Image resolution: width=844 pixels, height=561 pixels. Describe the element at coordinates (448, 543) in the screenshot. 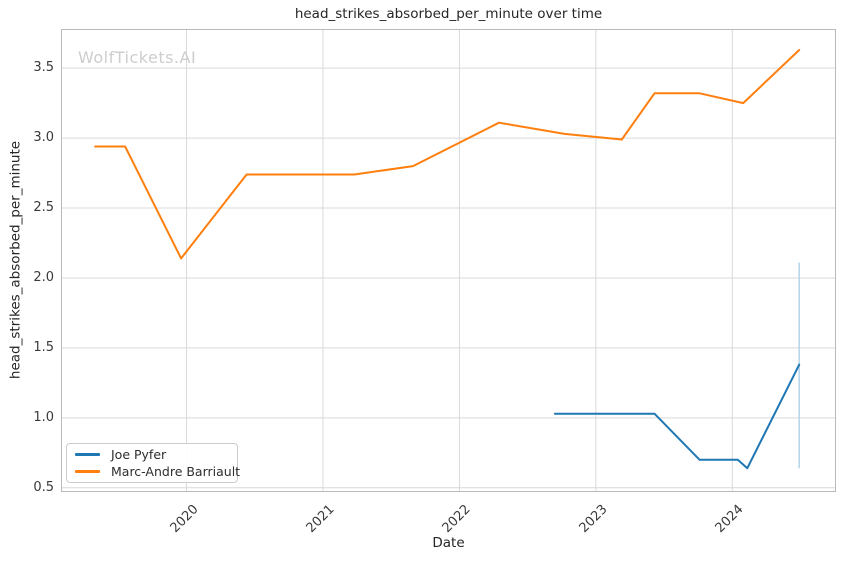

I see `x-axis-label: Date` at that location.